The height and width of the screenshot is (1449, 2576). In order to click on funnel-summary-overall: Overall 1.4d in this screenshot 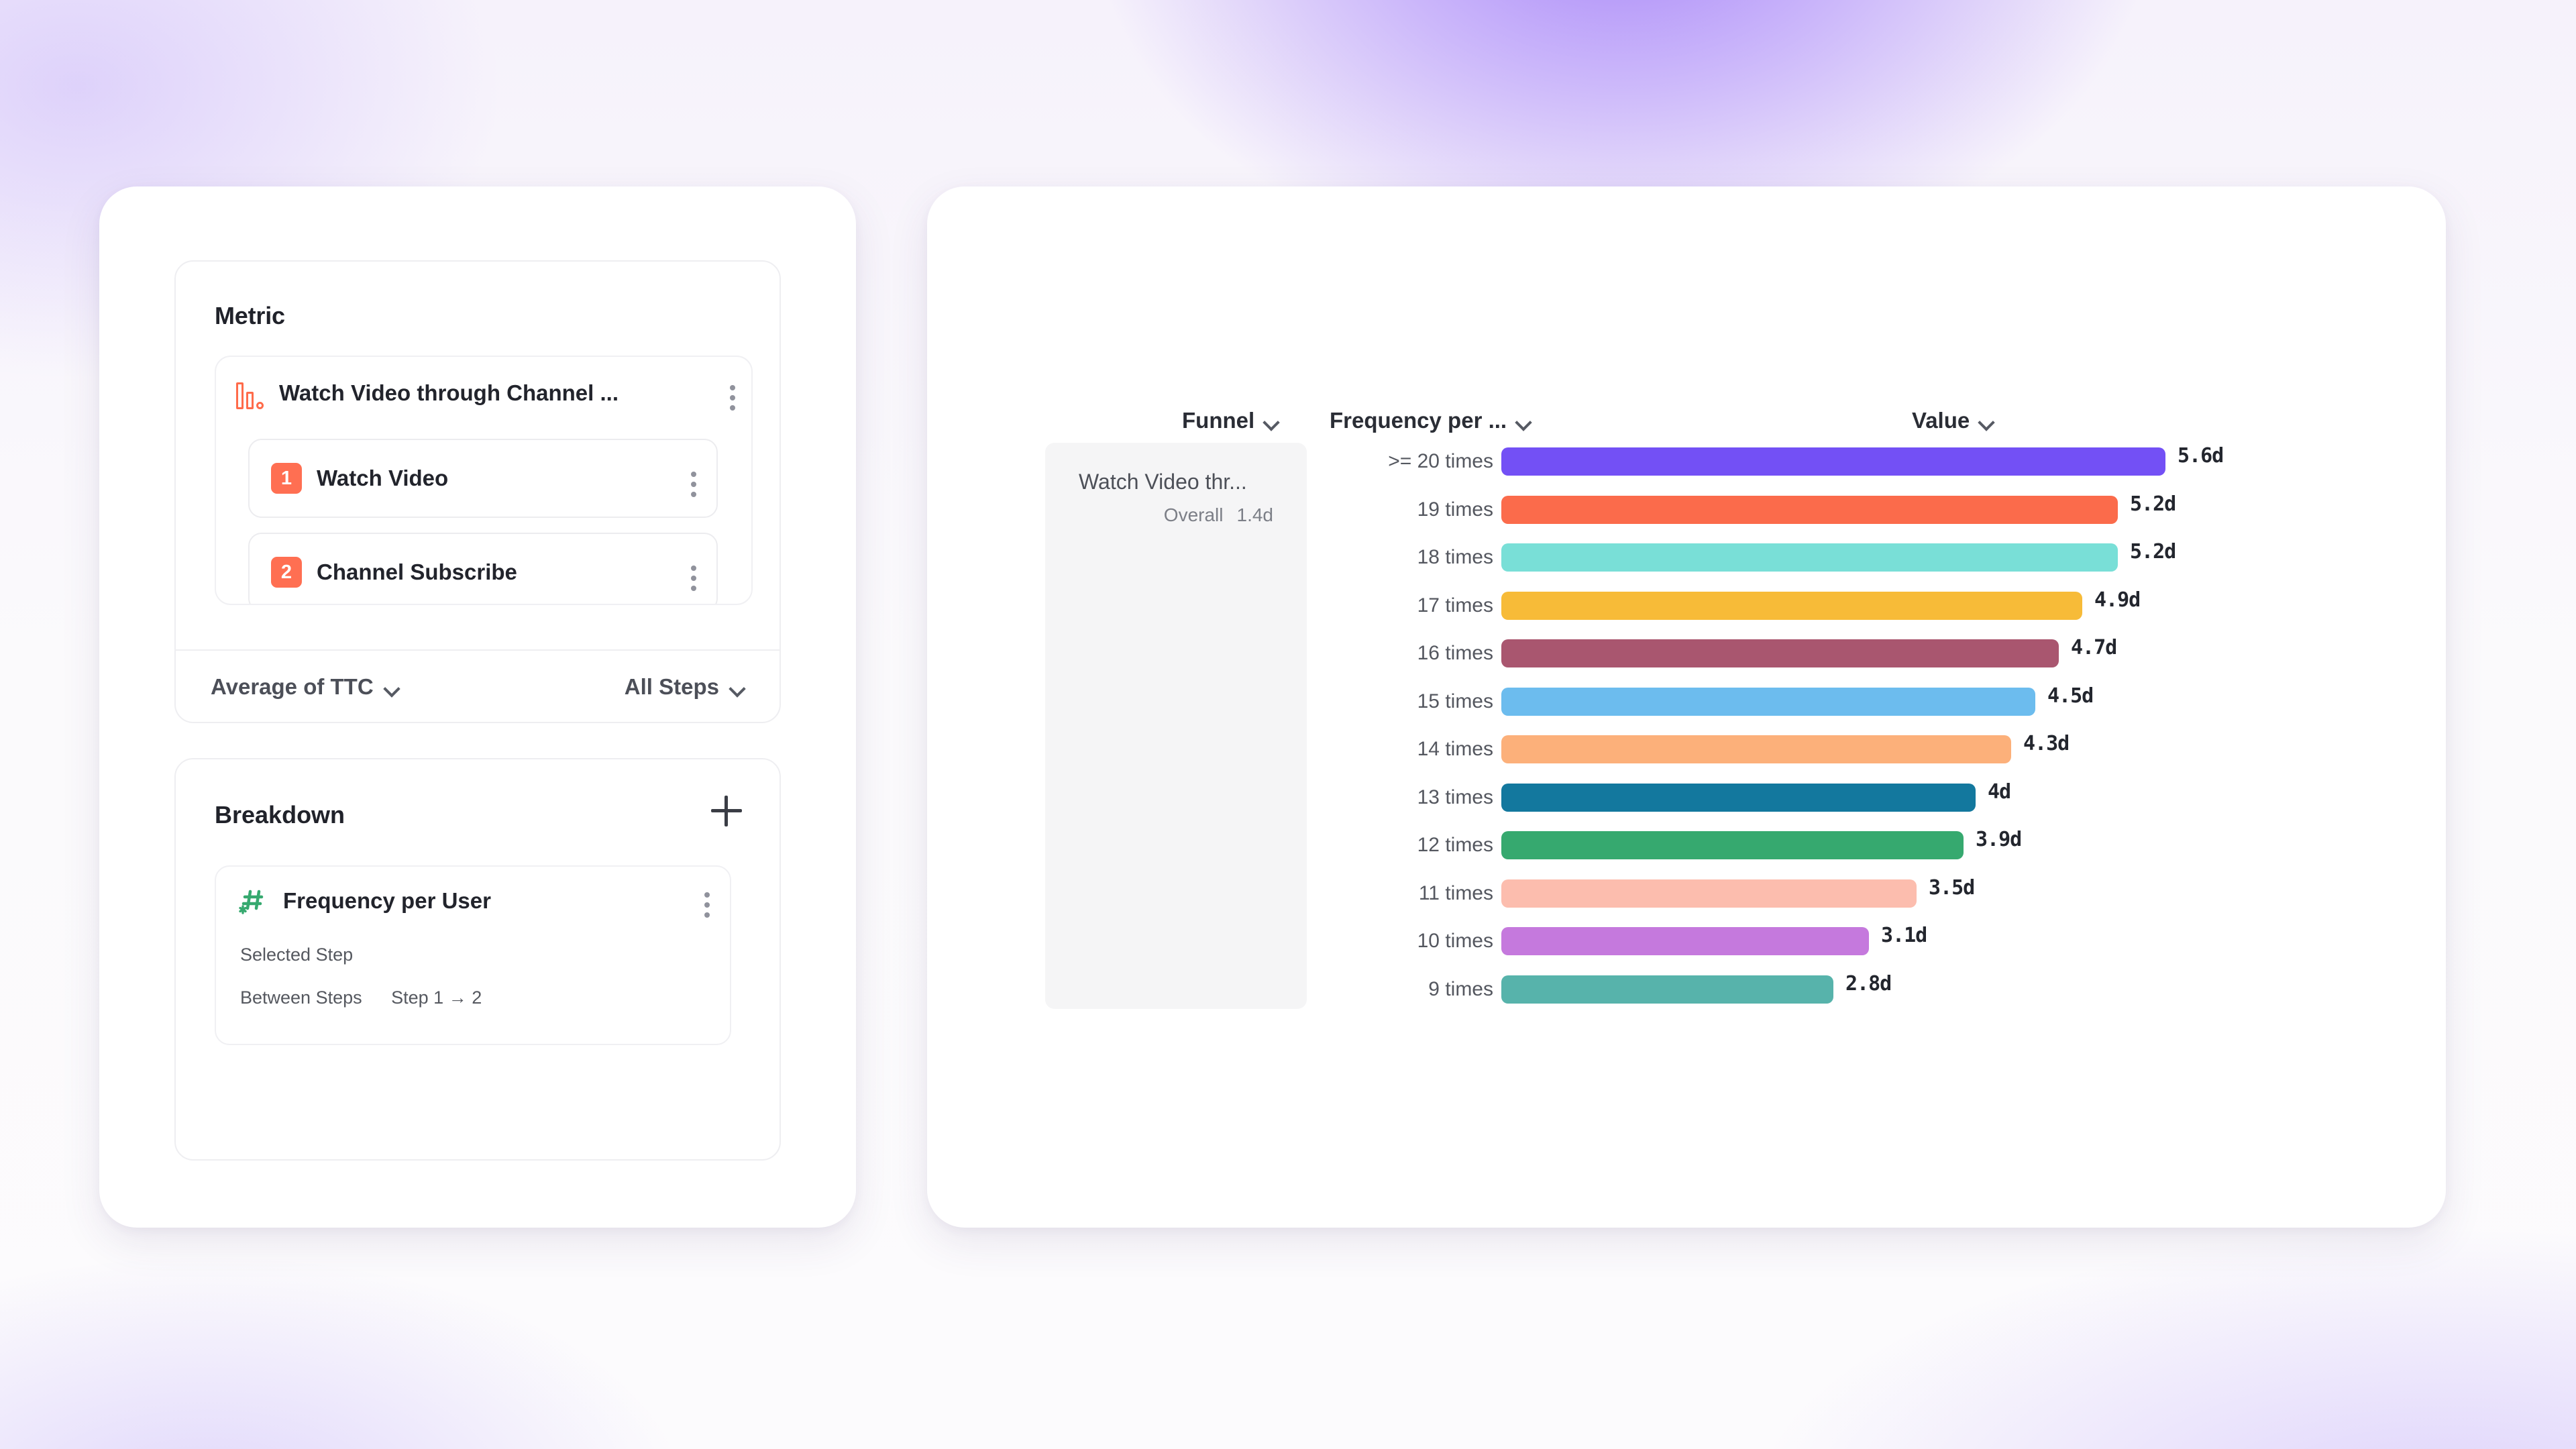, I will do `click(1218, 515)`.